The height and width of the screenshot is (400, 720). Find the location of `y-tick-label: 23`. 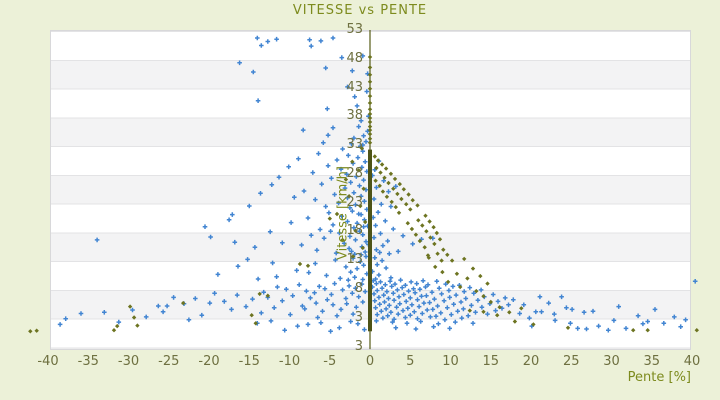

y-tick-label: 23 is located at coordinates (354, 202).